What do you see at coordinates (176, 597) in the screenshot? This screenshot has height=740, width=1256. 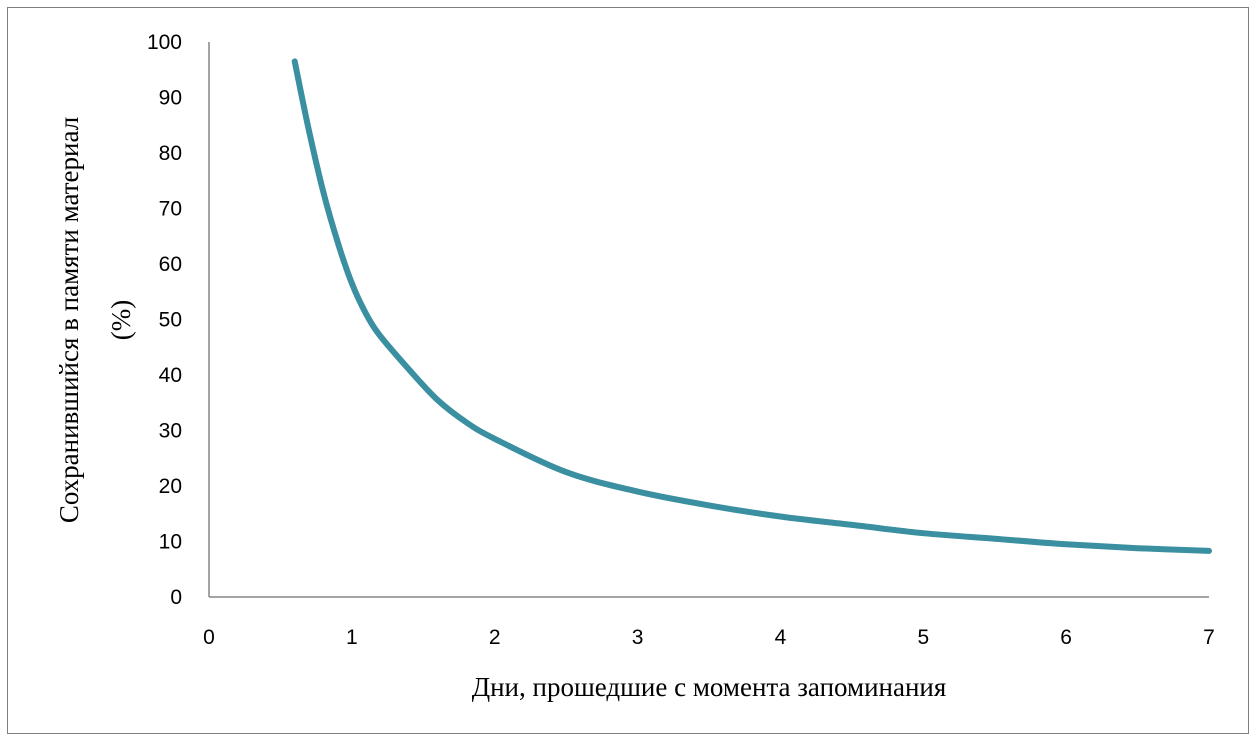 I see `y-tick-label: 0` at bounding box center [176, 597].